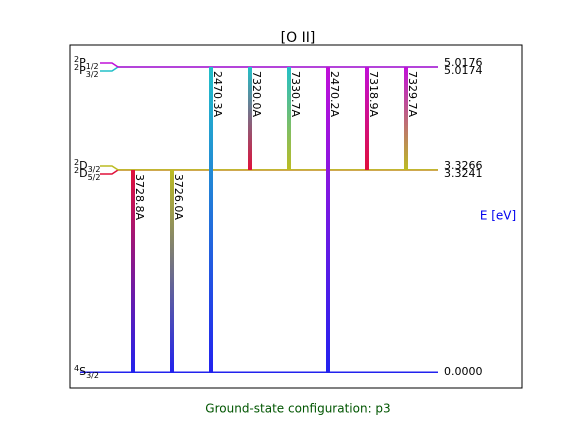 Image resolution: width=581 pixels, height=436 pixels. I want to click on transition-label: 3726.0A, so click(178, 197).